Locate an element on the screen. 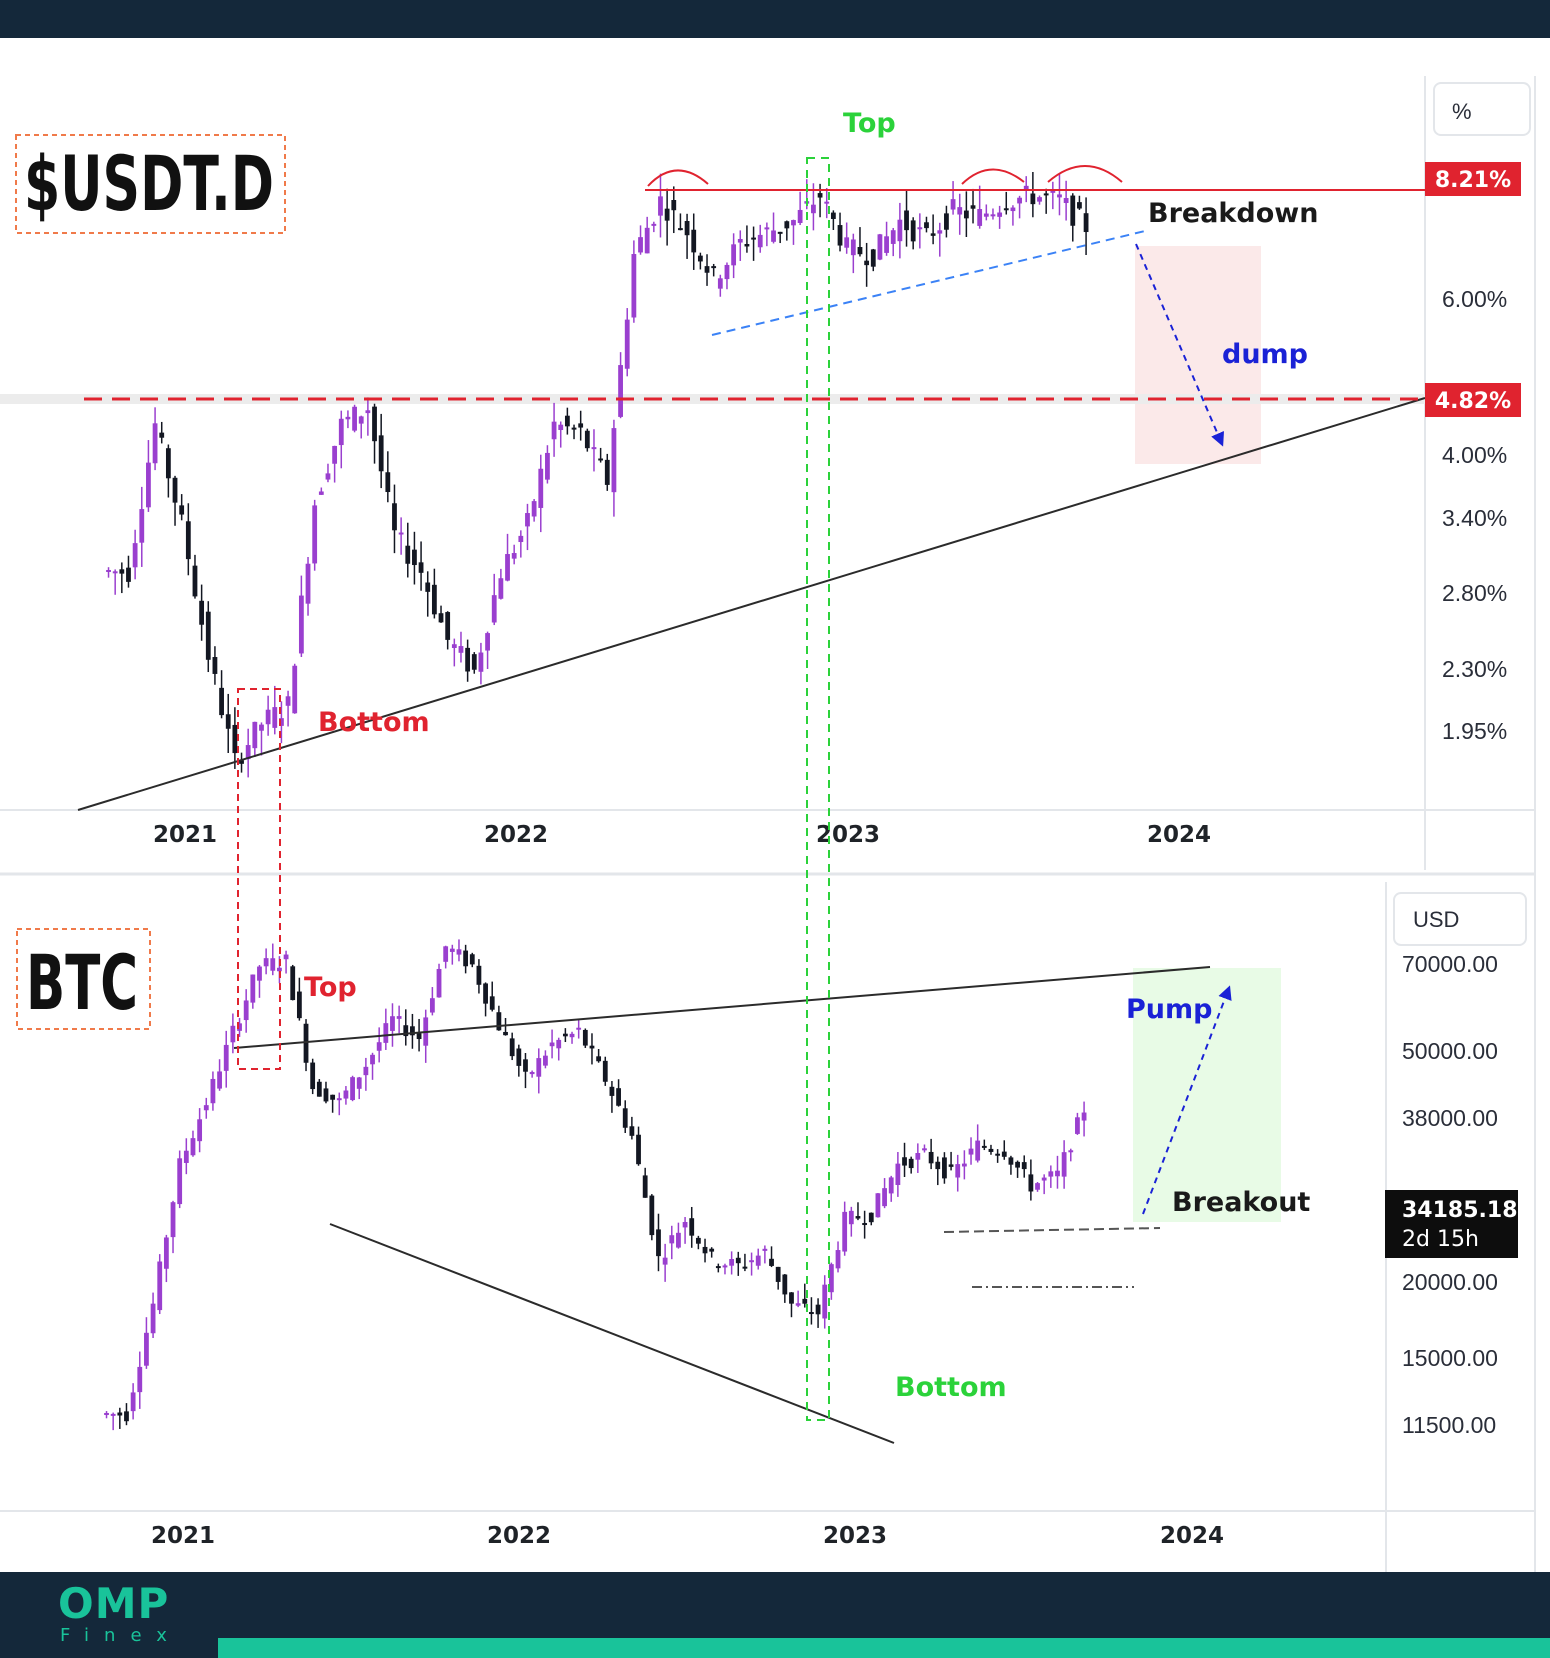  btc-y-tick: 11500.00 is located at coordinates (1449, 1425).